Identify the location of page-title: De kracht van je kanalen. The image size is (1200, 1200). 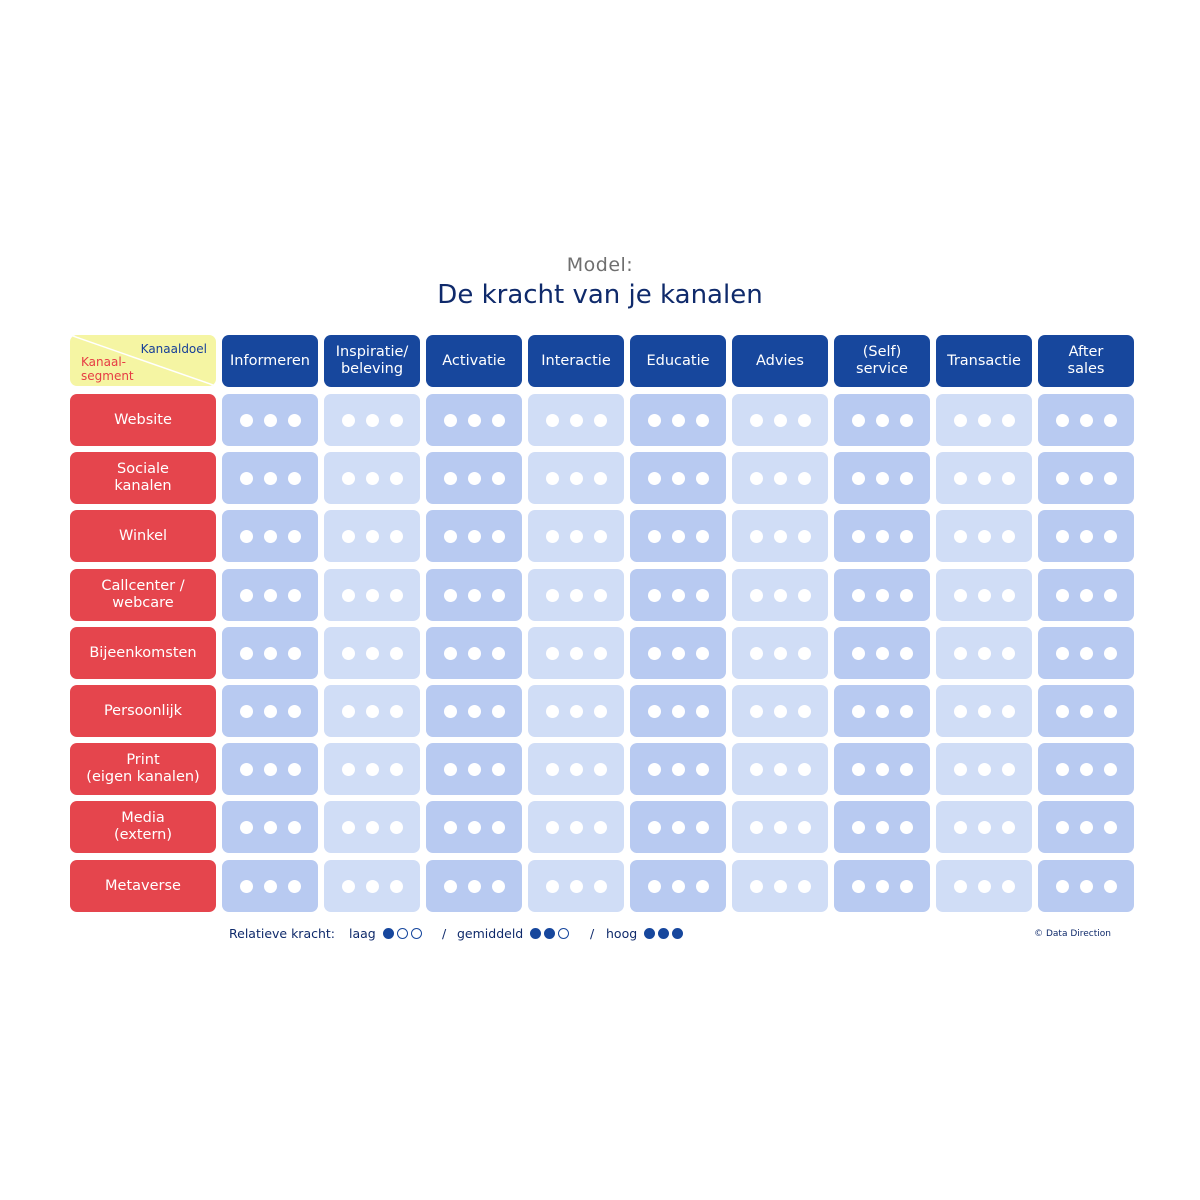
(600, 295).